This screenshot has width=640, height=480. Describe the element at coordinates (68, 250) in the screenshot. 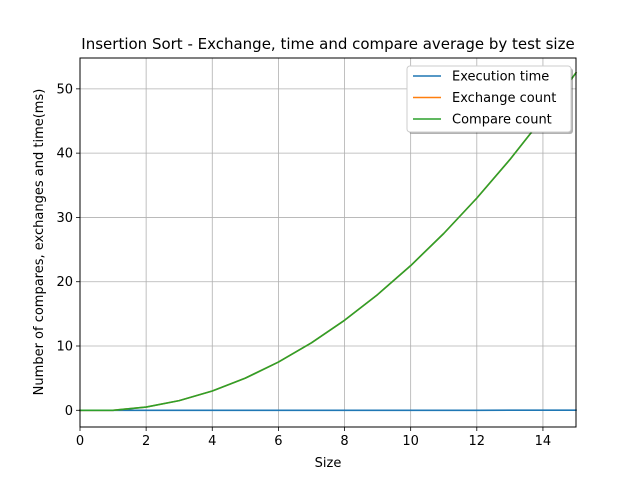

I see `y-axis: 0 10 20 30 40 50` at that location.